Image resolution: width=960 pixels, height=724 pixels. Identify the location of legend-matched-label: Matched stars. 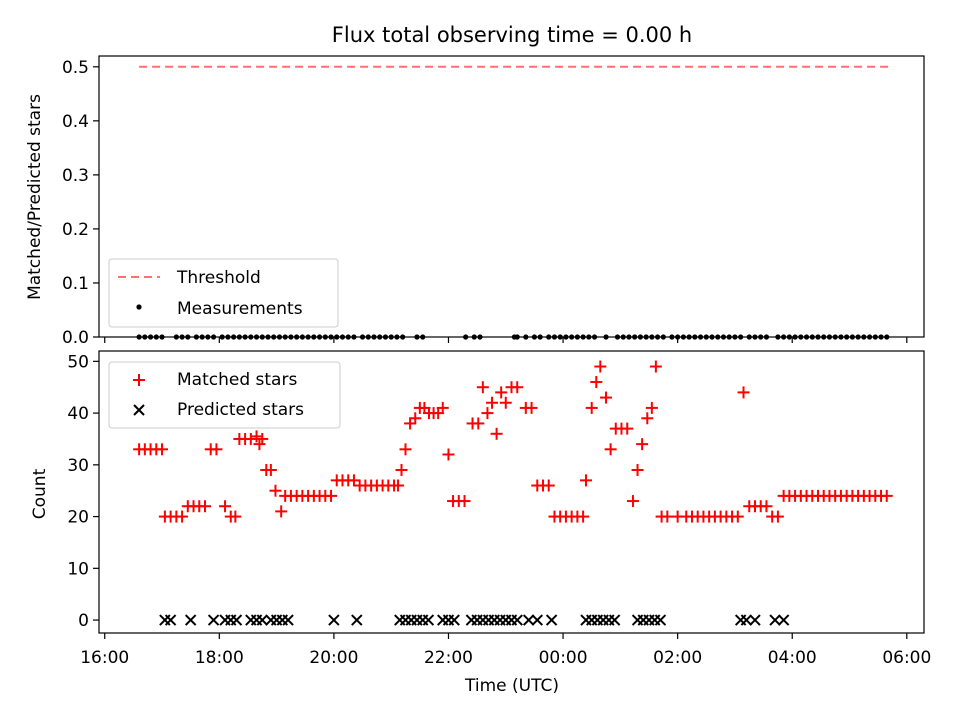
(237, 380).